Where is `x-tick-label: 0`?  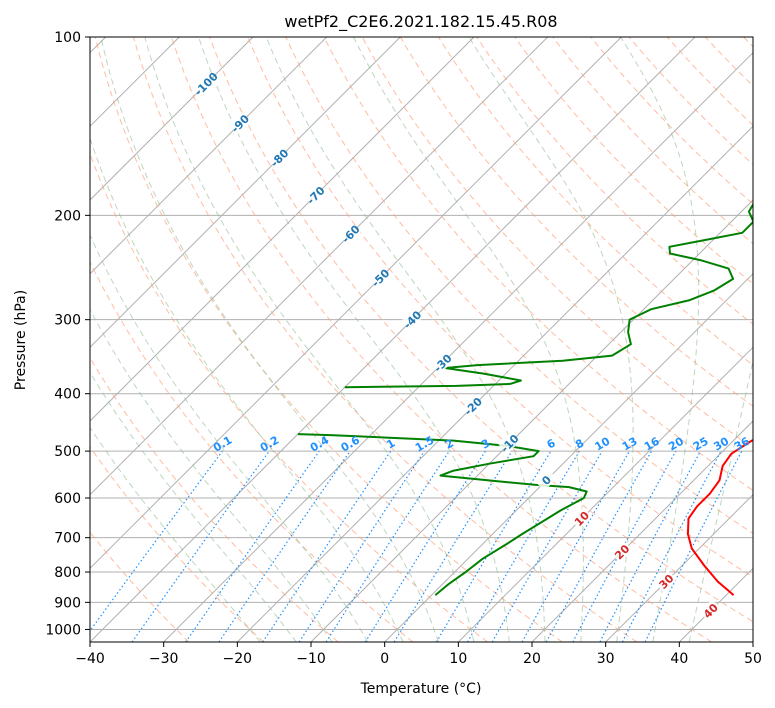 x-tick-label: 0 is located at coordinates (384, 659).